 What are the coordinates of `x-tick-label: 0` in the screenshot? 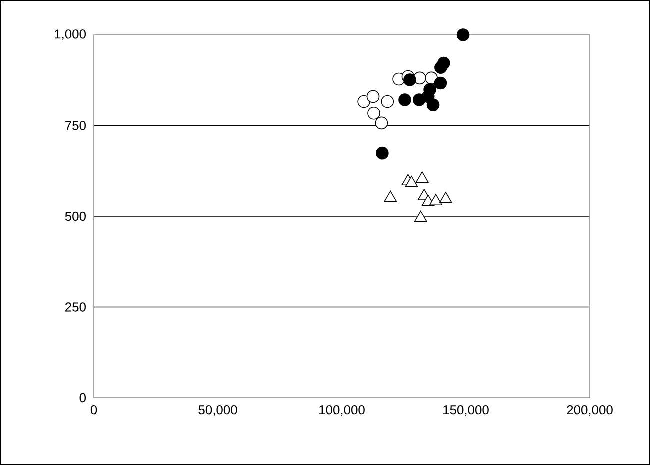 It's located at (94, 410).